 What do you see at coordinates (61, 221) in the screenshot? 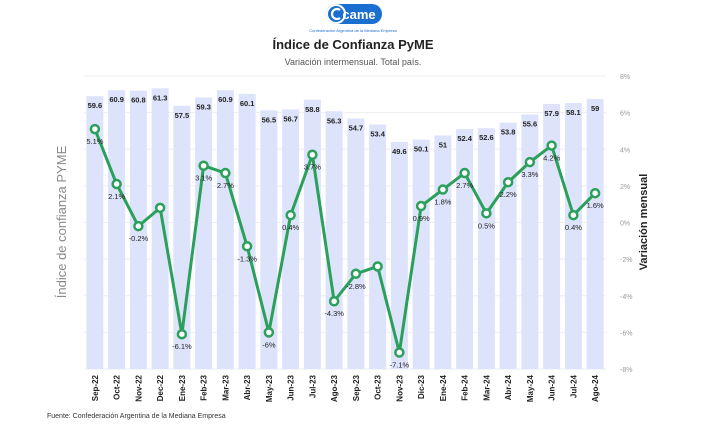
I see `y-left-axis-label: Índice de confianza PYME` at bounding box center [61, 221].